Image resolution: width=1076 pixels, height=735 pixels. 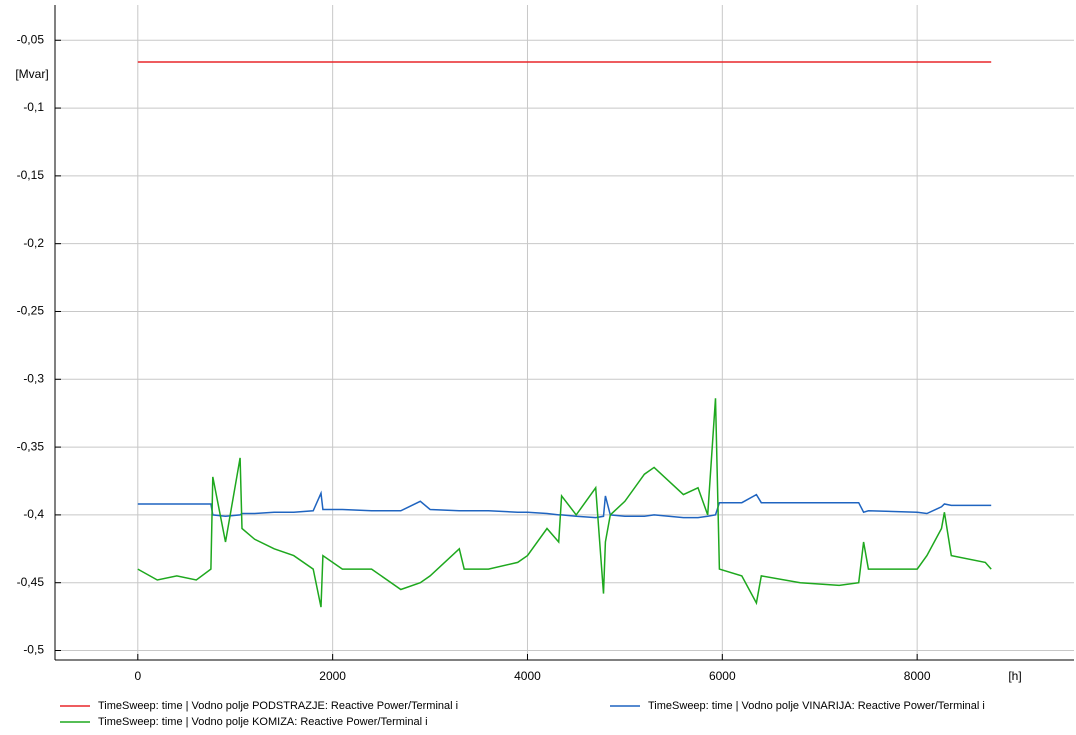 What do you see at coordinates (33, 378) in the screenshot?
I see `y-tick-label: -0,3` at bounding box center [33, 378].